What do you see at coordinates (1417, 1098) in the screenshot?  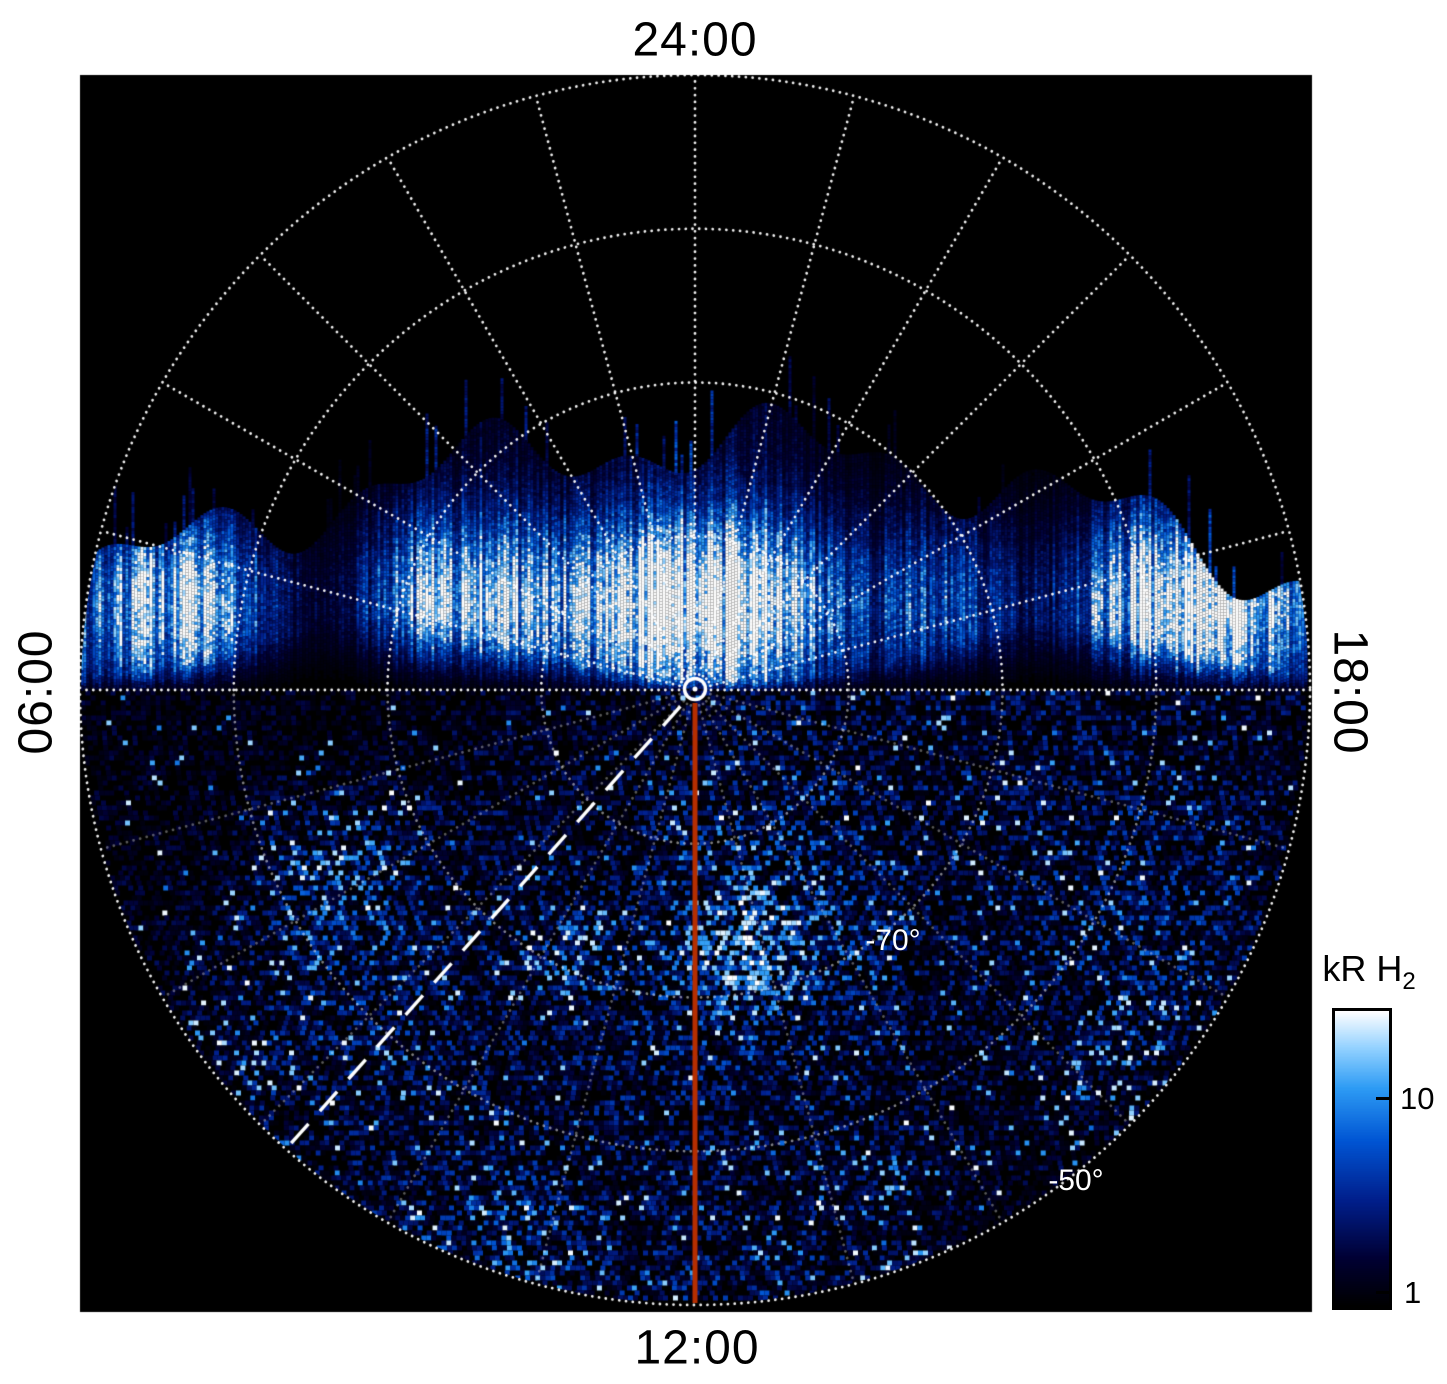 I see `colorbar-tick-label-10: 10` at bounding box center [1417, 1098].